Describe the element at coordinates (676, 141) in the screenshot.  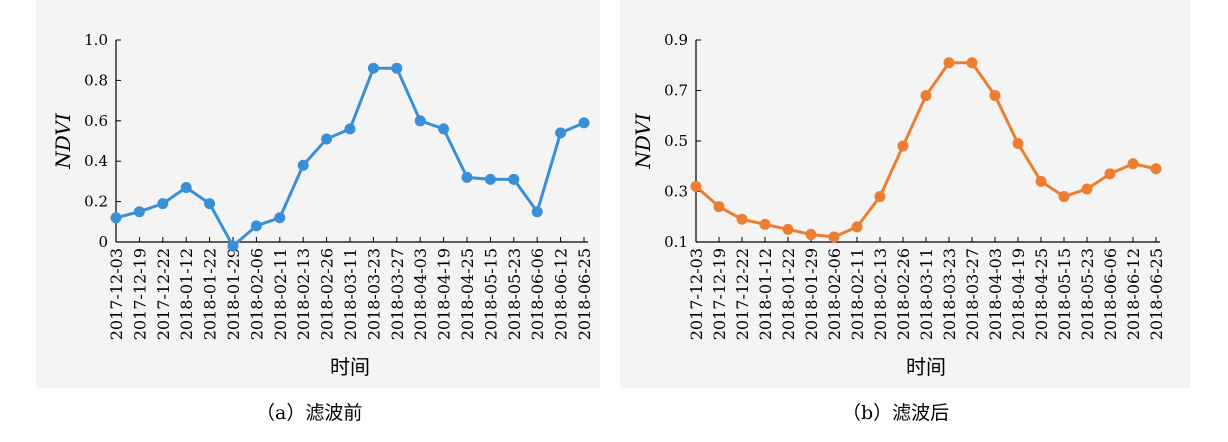
I see `y-tick-label: 0.5` at that location.